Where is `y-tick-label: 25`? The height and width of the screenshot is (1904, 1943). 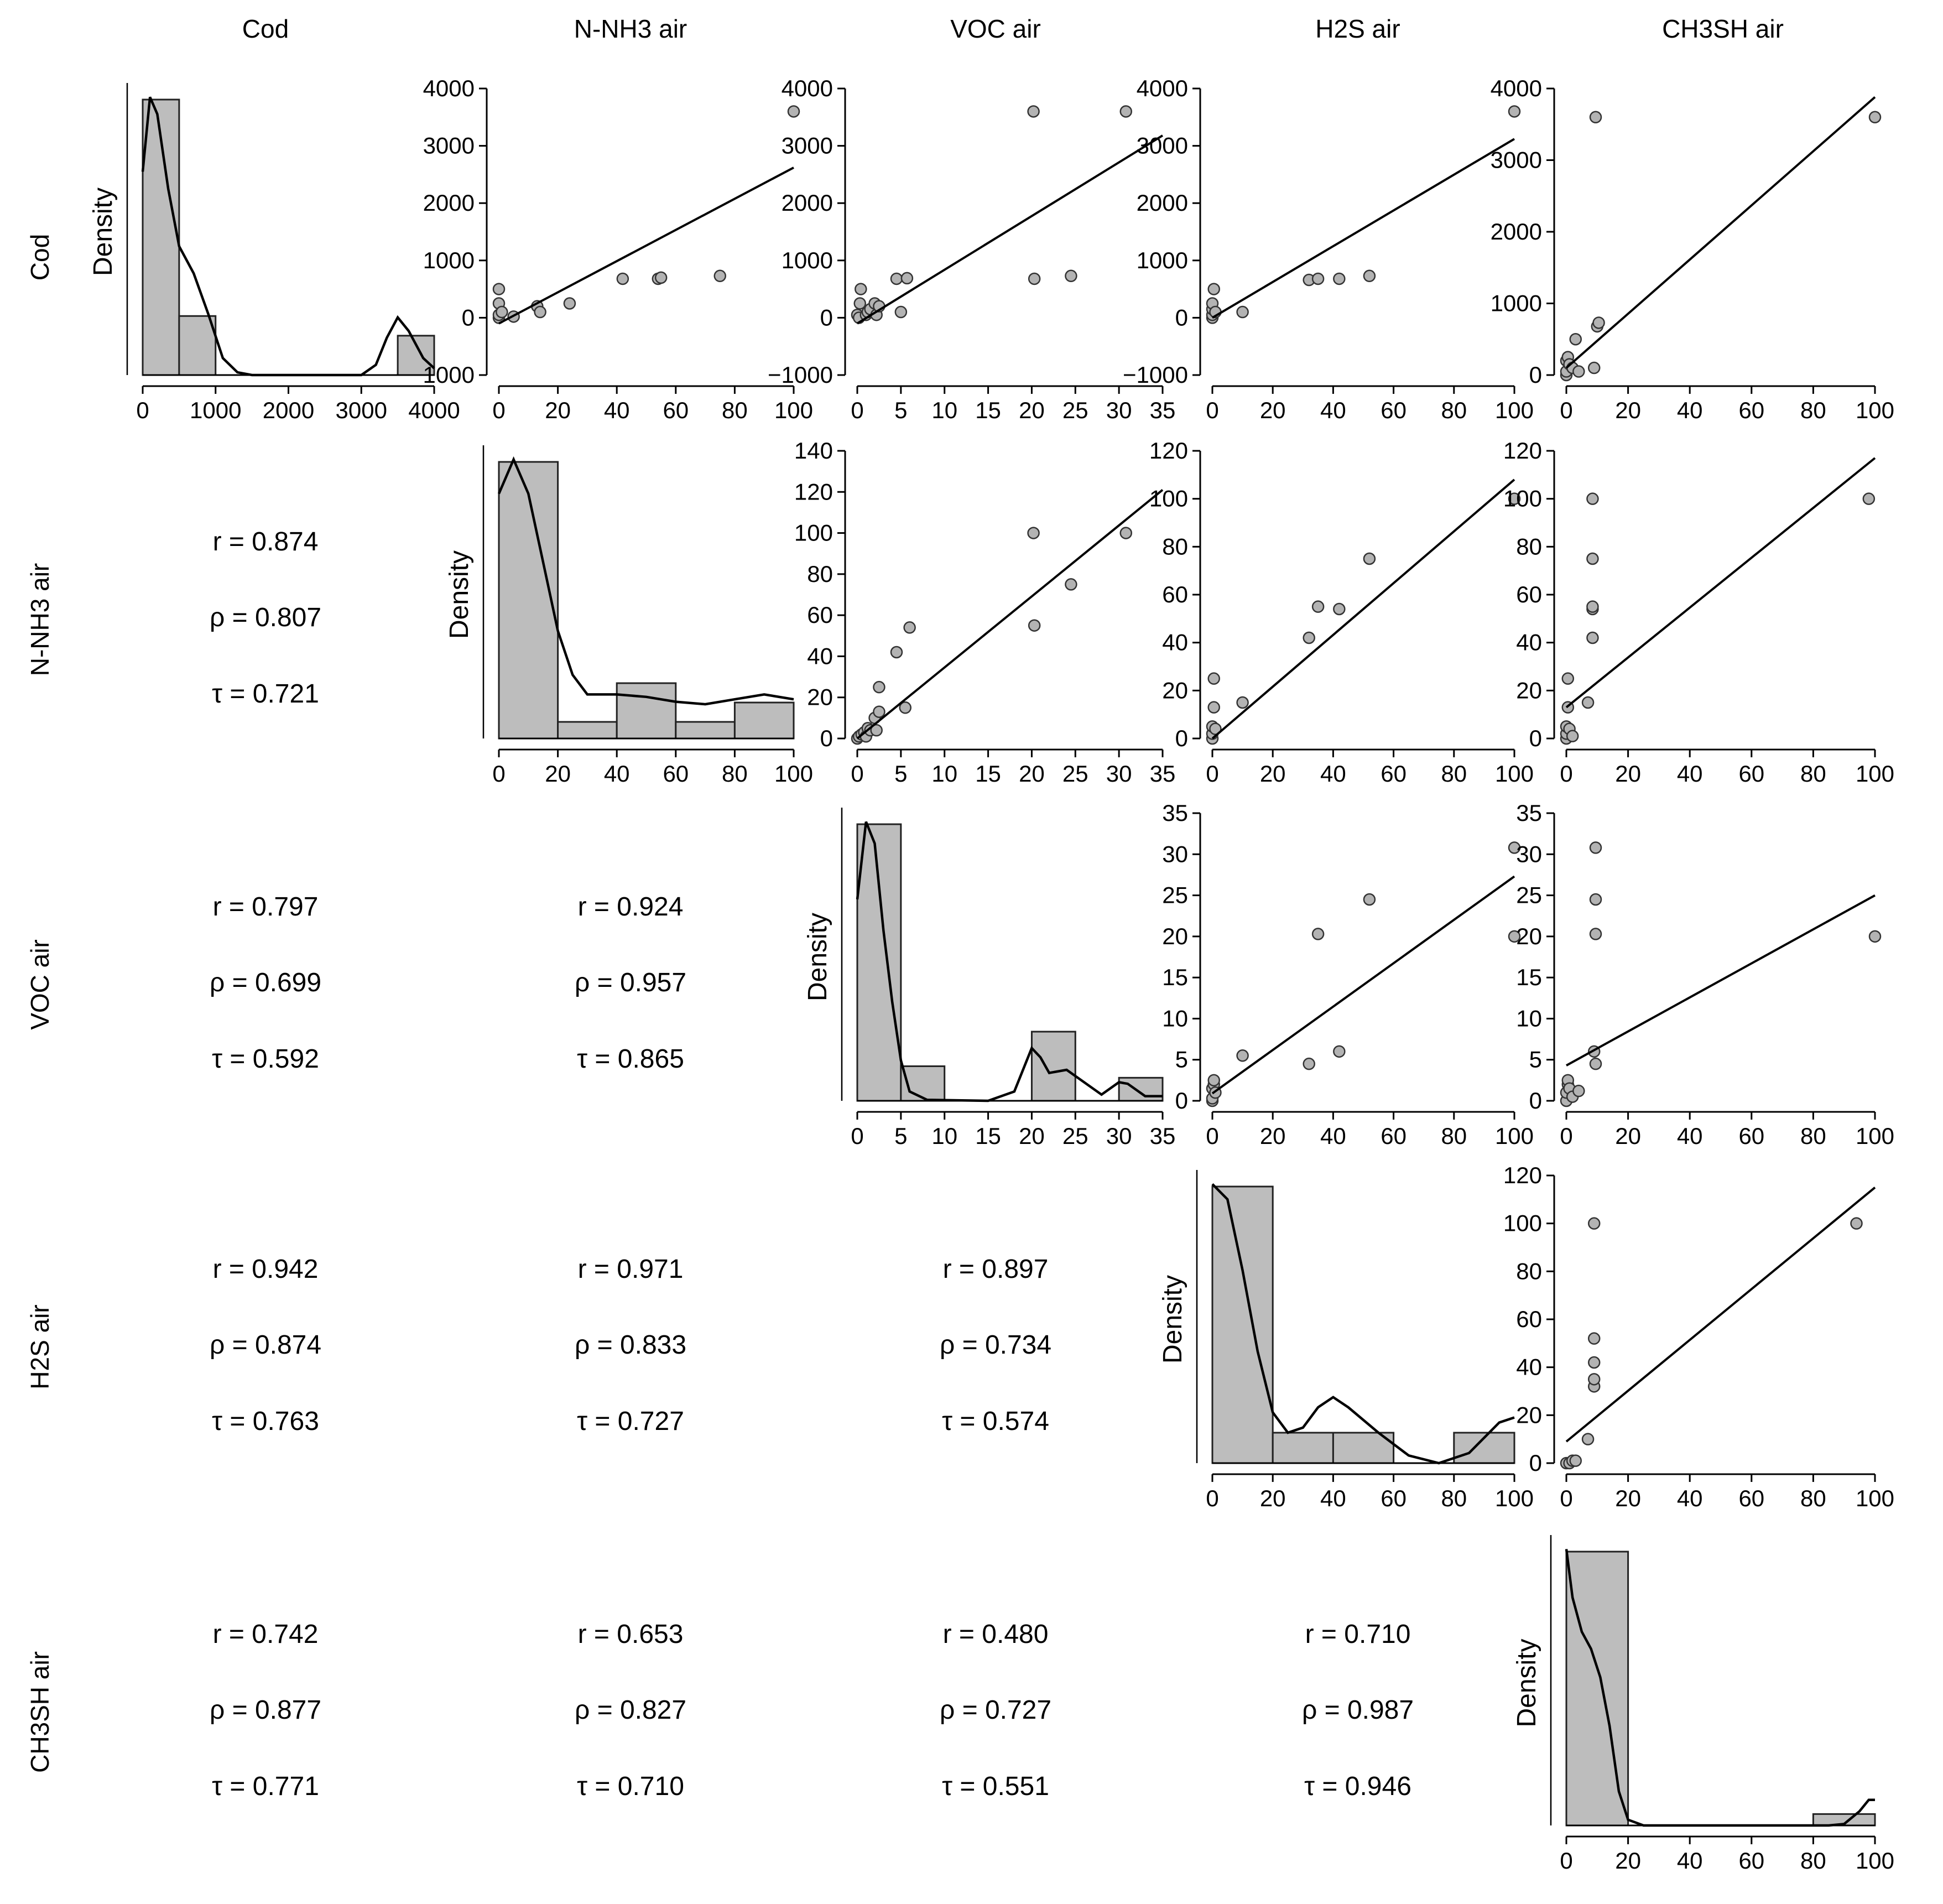 y-tick-label: 25 is located at coordinates (1529, 895).